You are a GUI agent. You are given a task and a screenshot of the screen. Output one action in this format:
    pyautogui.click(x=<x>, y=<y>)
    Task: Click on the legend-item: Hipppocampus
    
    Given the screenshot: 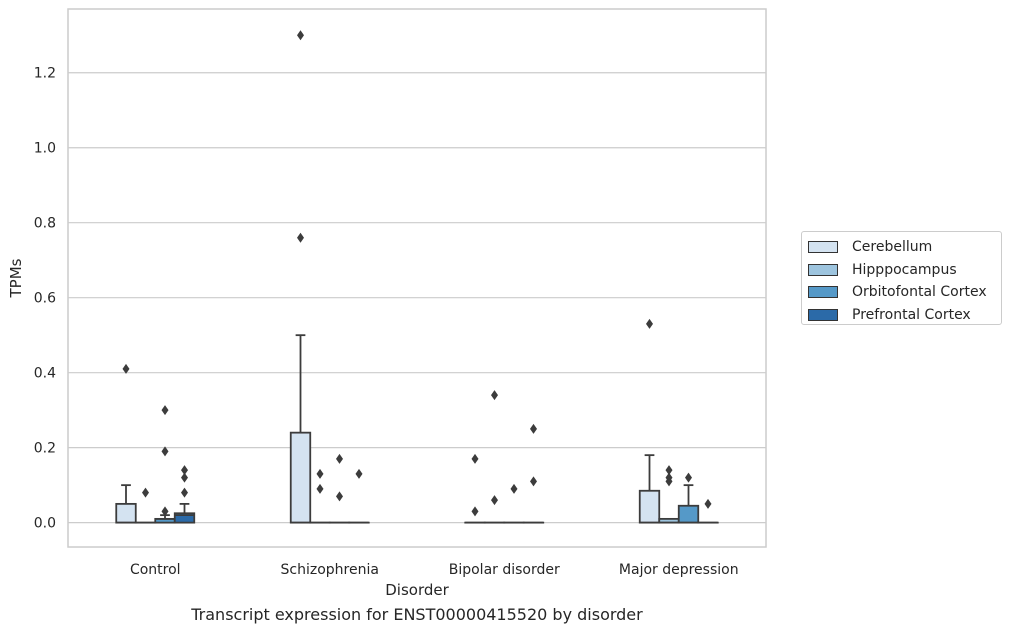 What is the action you would take?
    pyautogui.click(x=904, y=270)
    